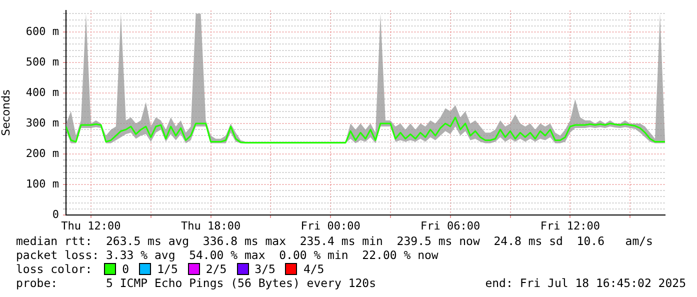 This screenshot has width=697, height=297. I want to click on text: end: Fri Jul 18 16:45:02 2025, so click(585, 283).